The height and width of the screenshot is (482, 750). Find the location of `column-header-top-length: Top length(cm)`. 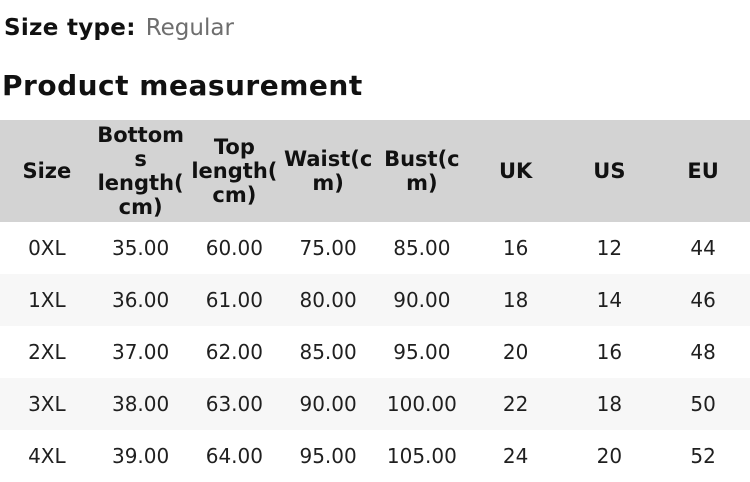

column-header-top-length: Top length(cm) is located at coordinates (234, 171).